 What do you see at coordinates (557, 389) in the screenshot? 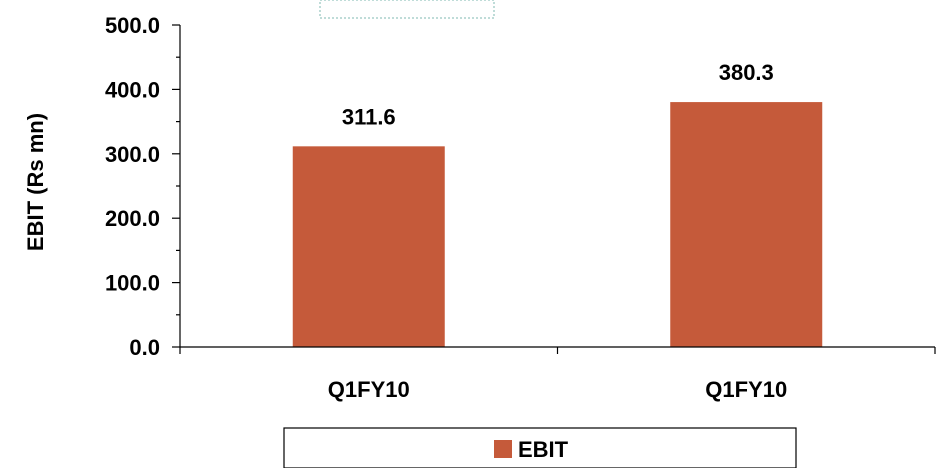
I see `x-category-labels-group: Q1FY10 Q1FY10` at bounding box center [557, 389].